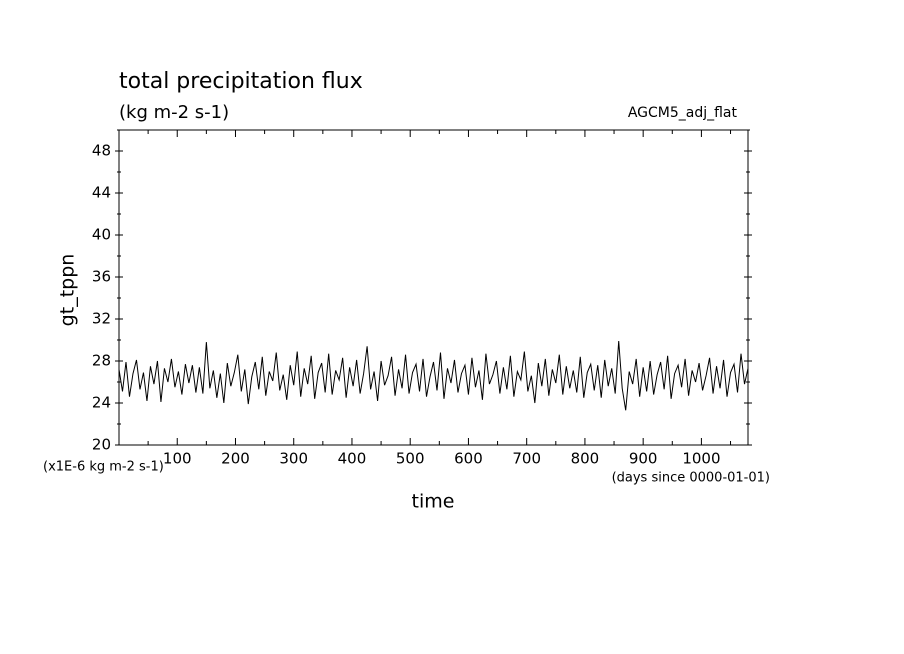 This screenshot has height=654, width=904. What do you see at coordinates (101, 235) in the screenshot?
I see `y-tick-label: 40` at bounding box center [101, 235].